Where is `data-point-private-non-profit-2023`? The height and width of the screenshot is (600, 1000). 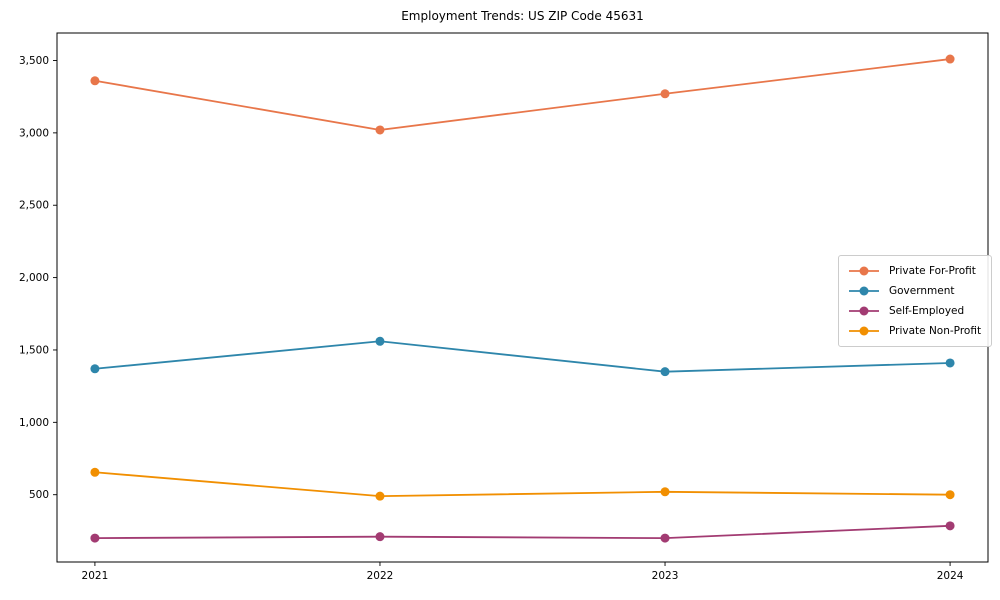 data-point-private-non-profit-2023 is located at coordinates (665, 492).